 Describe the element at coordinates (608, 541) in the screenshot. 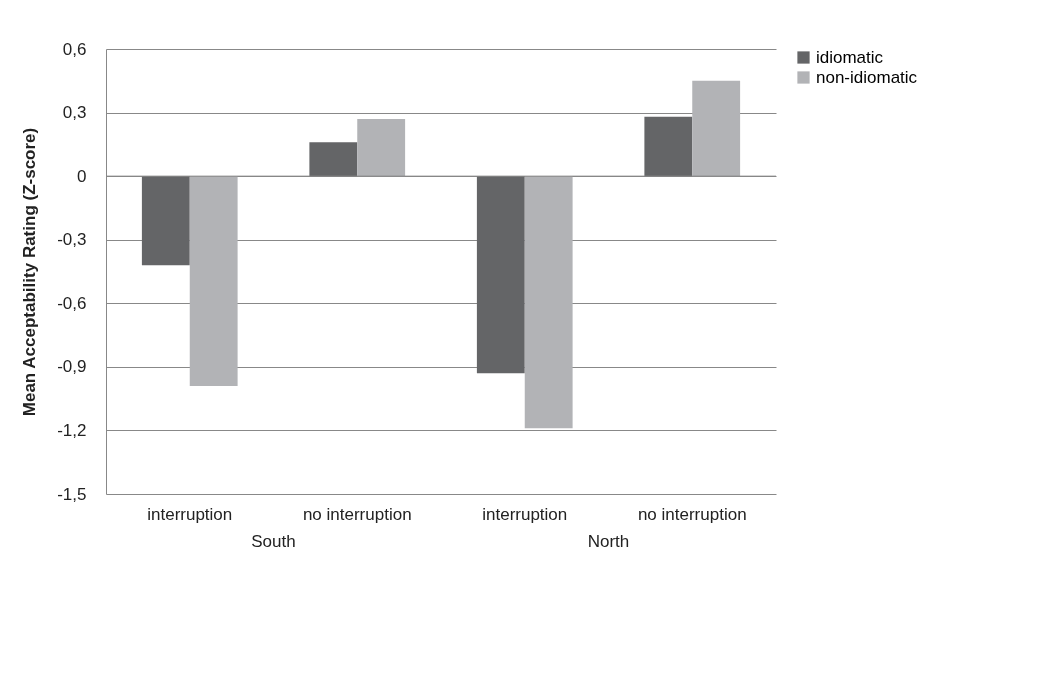

I see `text: North` at that location.